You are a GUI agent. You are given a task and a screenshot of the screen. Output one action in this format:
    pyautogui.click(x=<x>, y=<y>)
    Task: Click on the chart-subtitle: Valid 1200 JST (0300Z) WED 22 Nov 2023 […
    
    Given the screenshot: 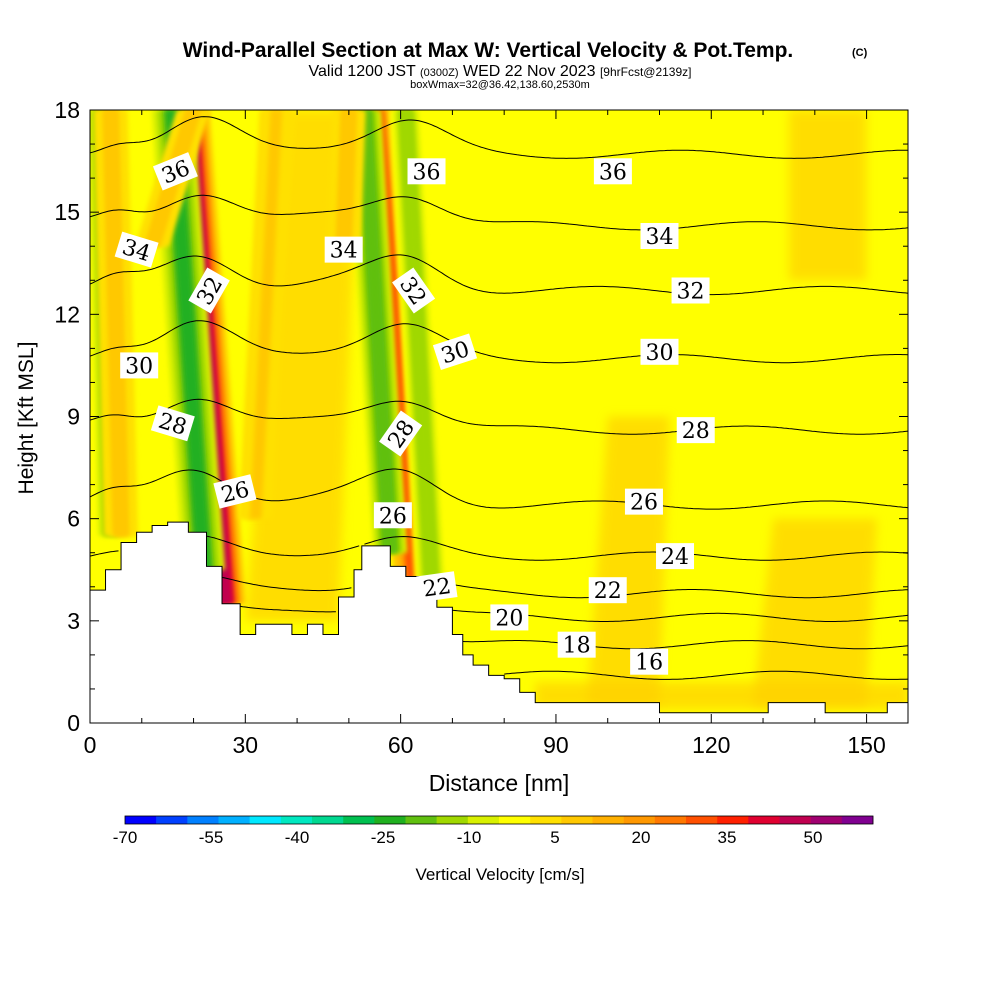 What is the action you would take?
    pyautogui.click(x=500, y=71)
    